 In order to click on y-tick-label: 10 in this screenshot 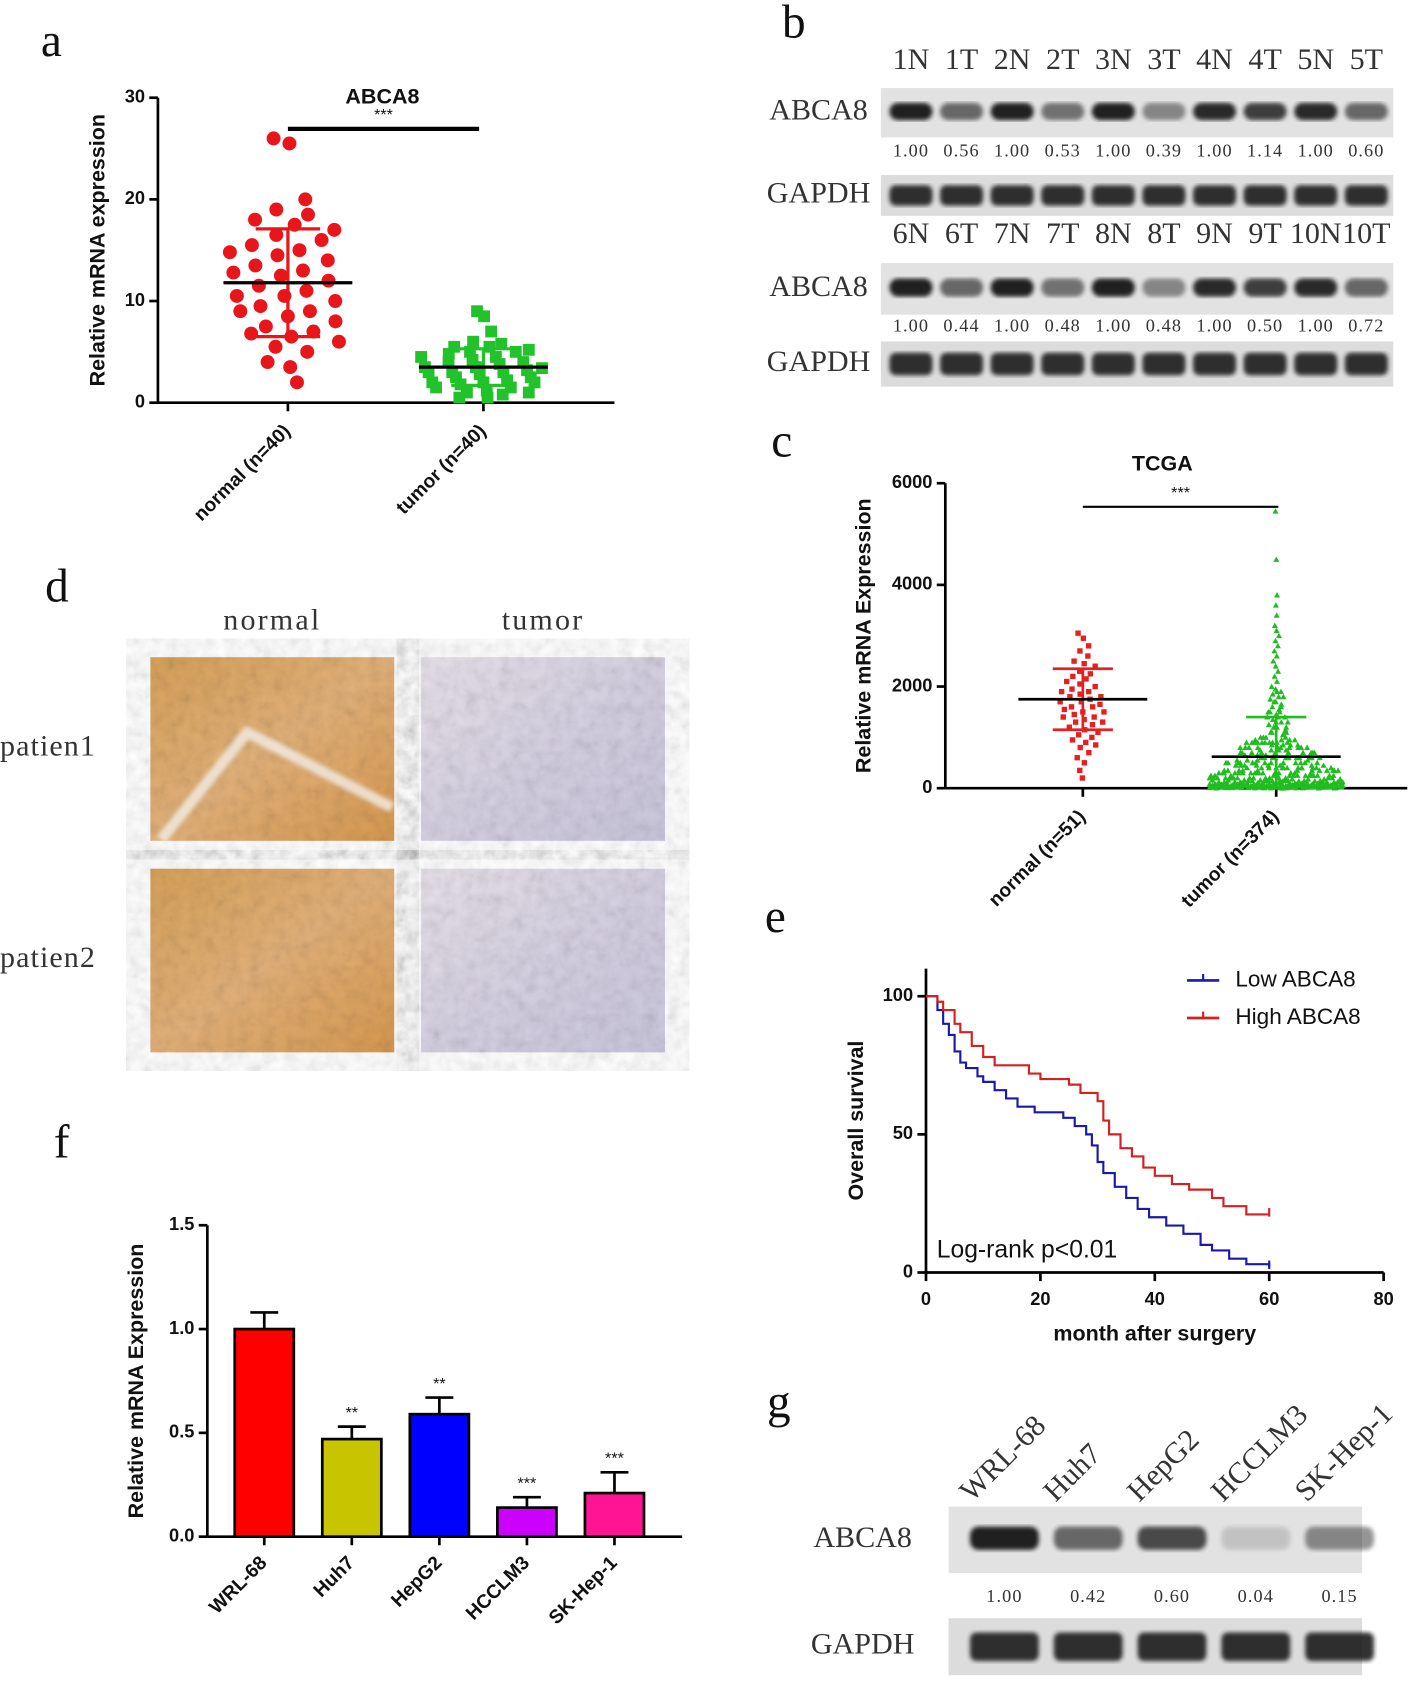, I will do `click(135, 299)`.